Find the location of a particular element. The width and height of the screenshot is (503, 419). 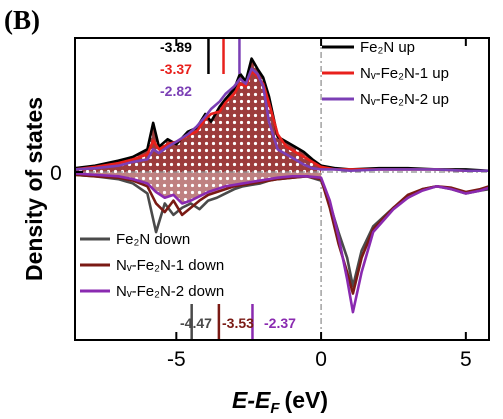

legend-label-nv2-down: Nᵥ-Fe₂N-2 down is located at coordinates (170, 291).